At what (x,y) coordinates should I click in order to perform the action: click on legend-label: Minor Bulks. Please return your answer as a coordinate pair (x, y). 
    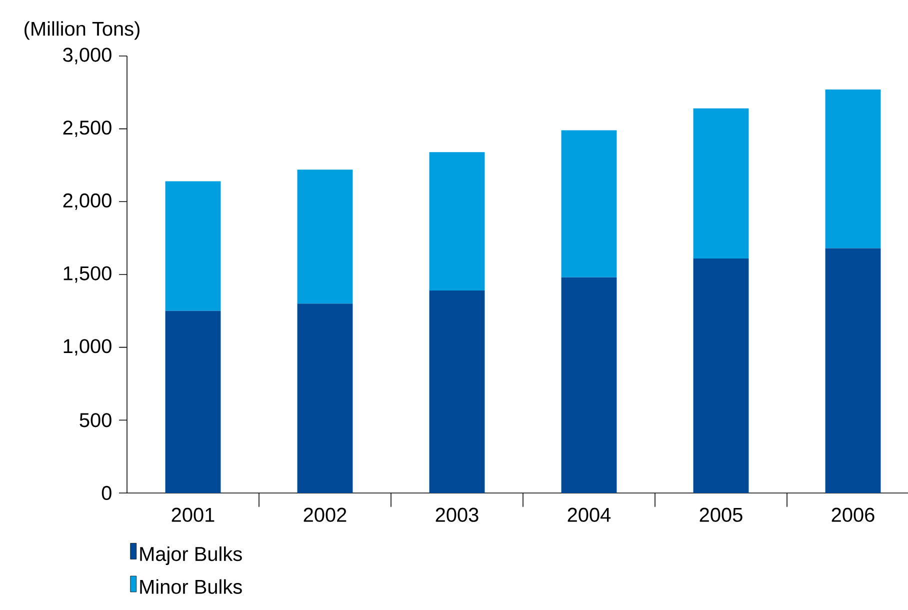
    Looking at the image, I should click on (191, 586).